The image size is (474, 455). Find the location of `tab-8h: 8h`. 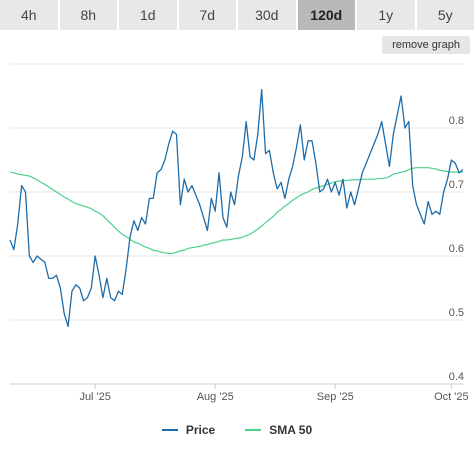

tab-8h: 8h is located at coordinates (88, 15).